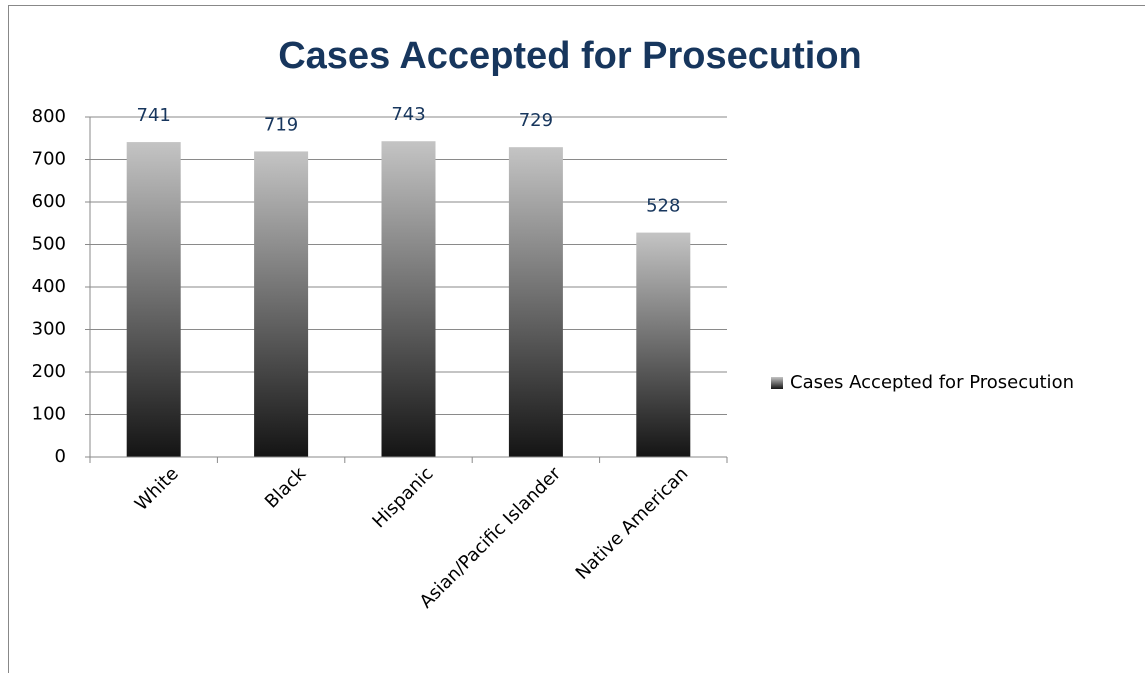 The height and width of the screenshot is (673, 1145). Describe the element at coordinates (49, 371) in the screenshot. I see `y-tick-label: 200` at that location.